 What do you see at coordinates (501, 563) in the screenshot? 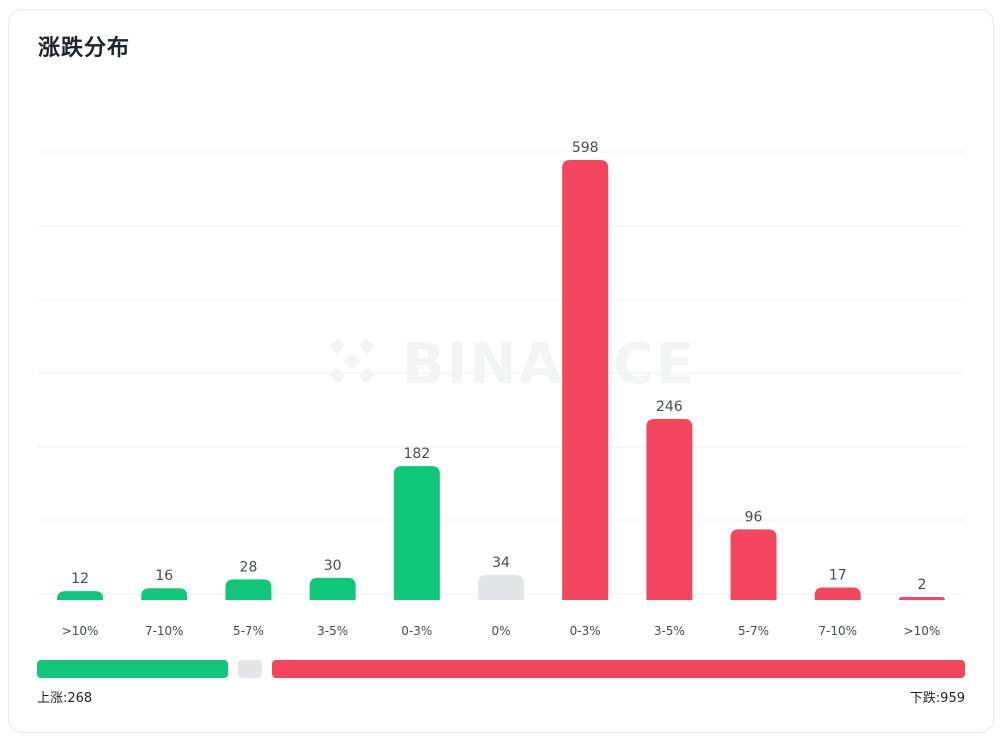
I see `value-label: 34` at bounding box center [501, 563].